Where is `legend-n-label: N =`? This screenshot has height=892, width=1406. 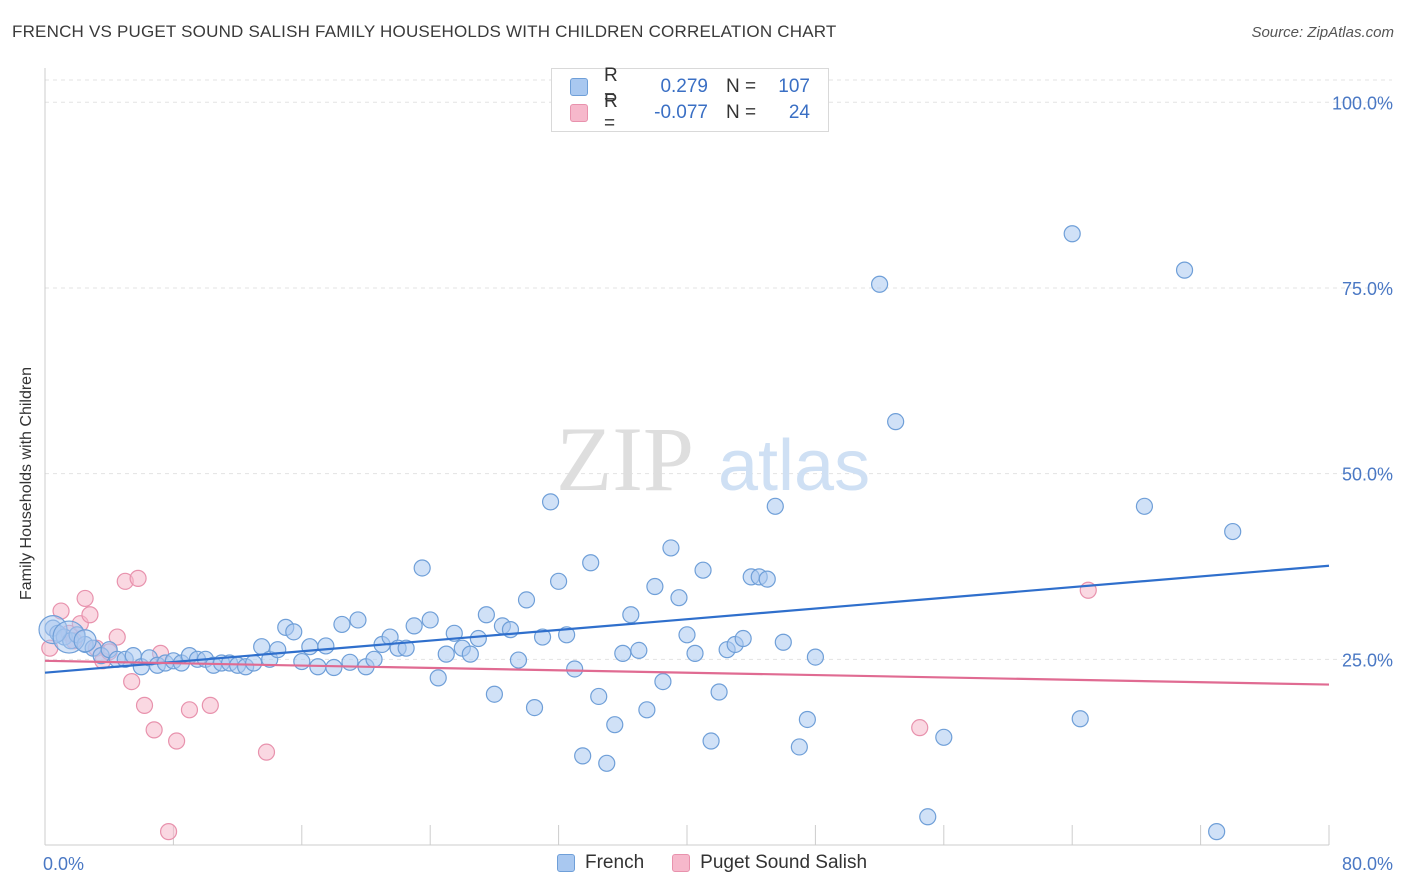
legend-n-label: N = is located at coordinates (741, 86).